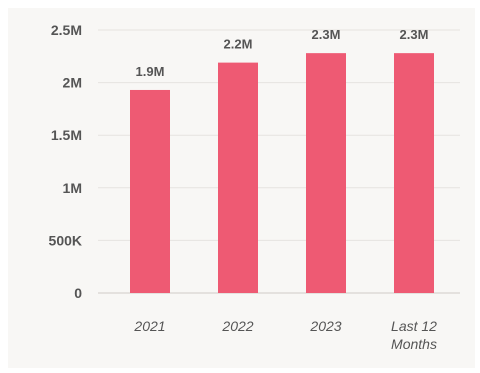 The image size is (480, 373). I want to click on y-tick-label: 2M, so click(72, 83).